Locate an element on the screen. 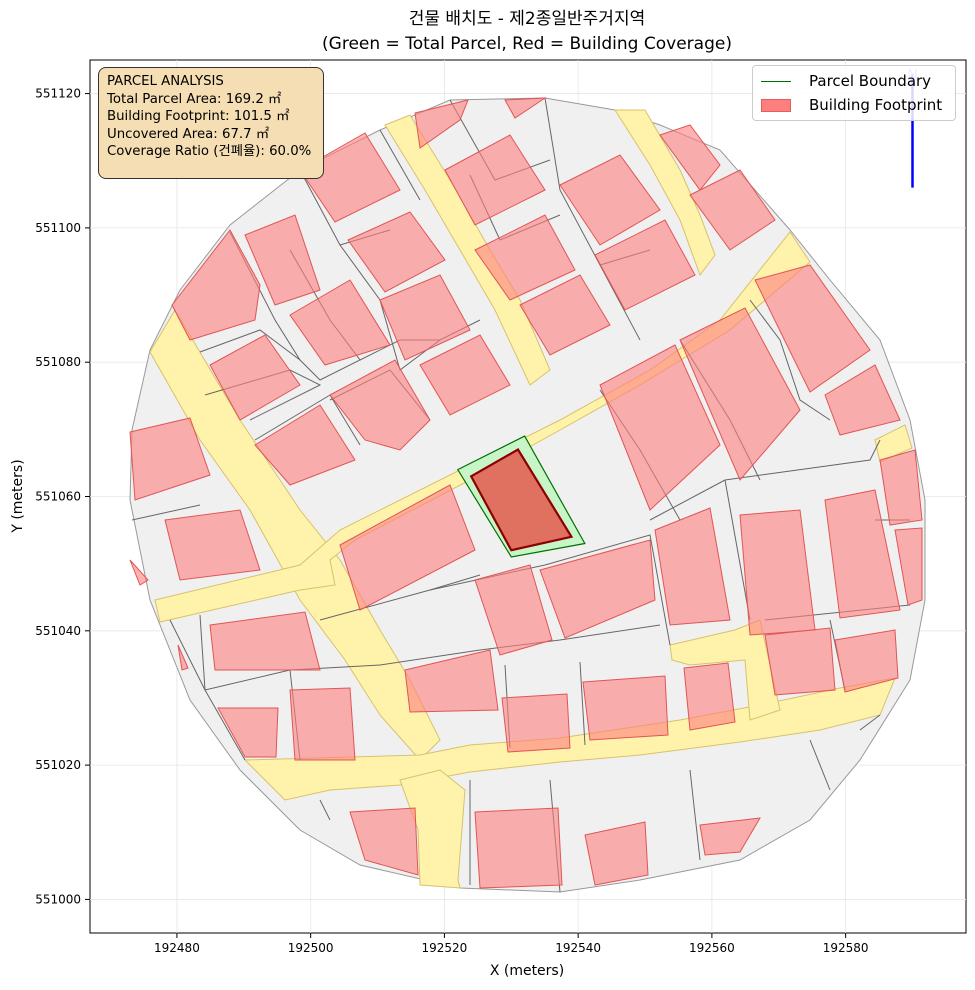  y-tick-label: 551040 is located at coordinates (58, 631).